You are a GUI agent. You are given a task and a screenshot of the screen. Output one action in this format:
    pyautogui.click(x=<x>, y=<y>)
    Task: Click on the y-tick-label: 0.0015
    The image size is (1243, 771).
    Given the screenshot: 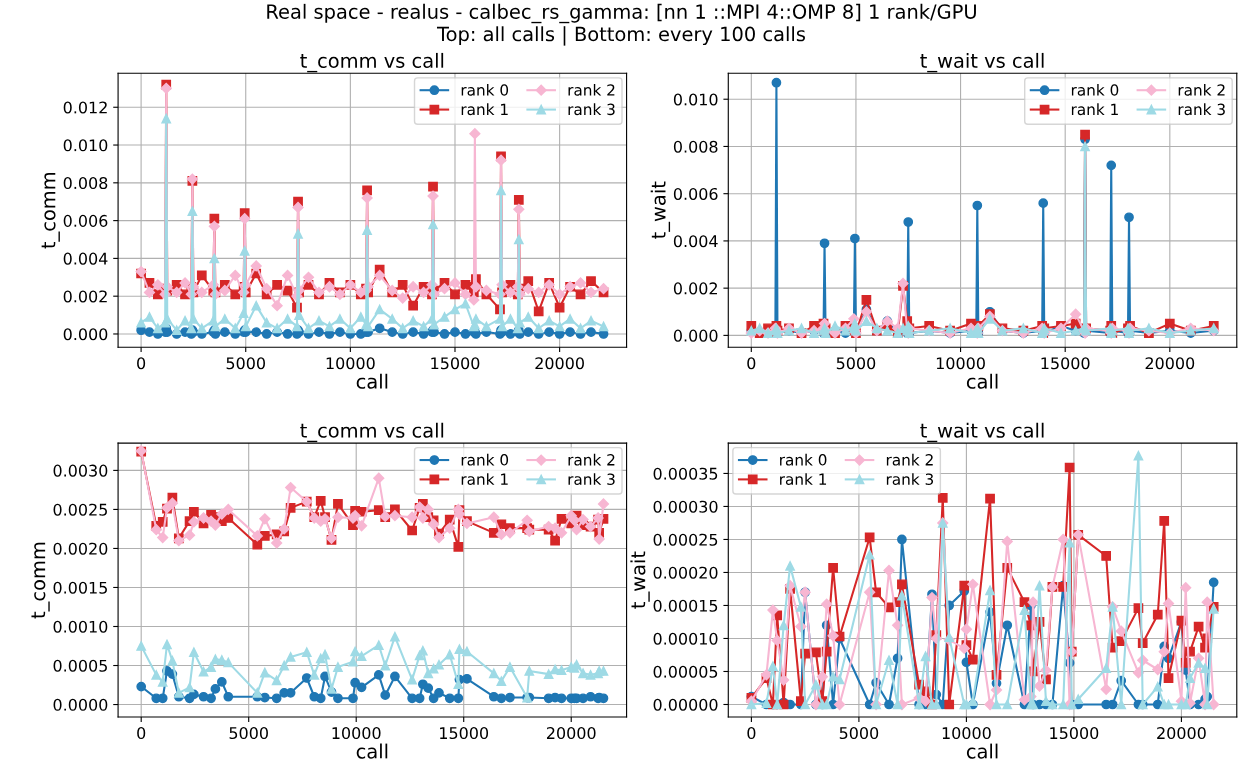 What is the action you would take?
    pyautogui.click(x=80, y=587)
    